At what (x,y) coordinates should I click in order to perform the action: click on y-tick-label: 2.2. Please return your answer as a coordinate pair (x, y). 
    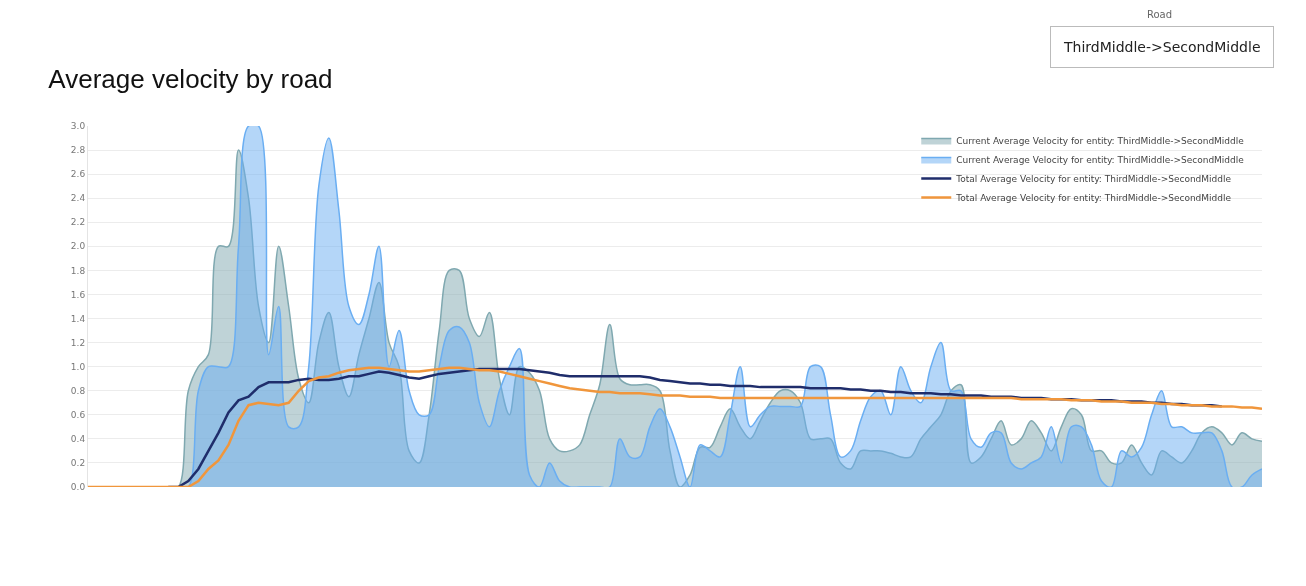
    Looking at the image, I should click on (78, 222).